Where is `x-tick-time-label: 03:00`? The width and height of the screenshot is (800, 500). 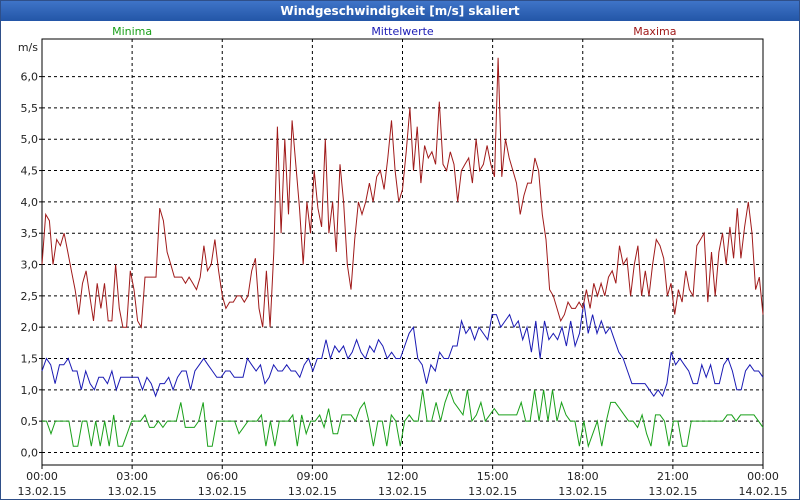
x-tick-time-label: 03:00 is located at coordinates (132, 476).